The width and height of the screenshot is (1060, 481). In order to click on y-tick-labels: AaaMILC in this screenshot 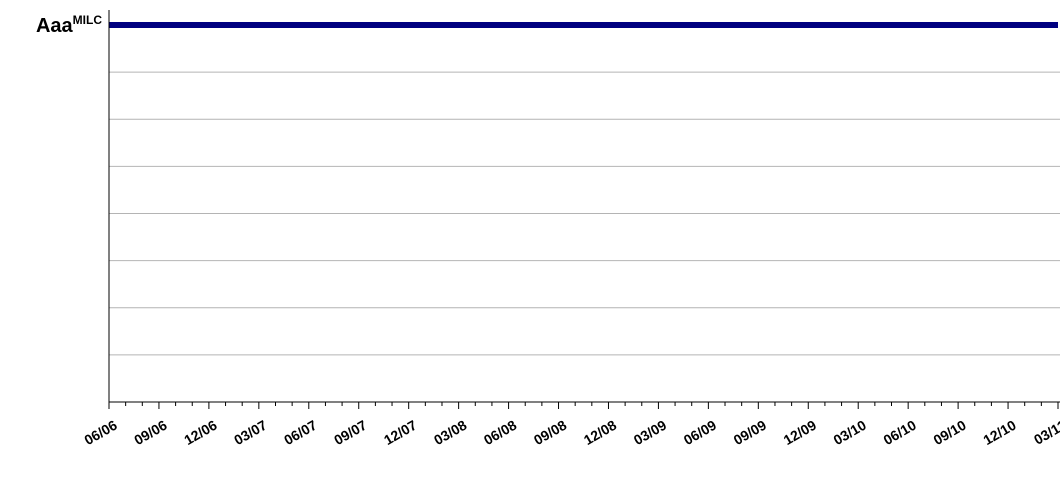, I will do `click(69, 25)`.